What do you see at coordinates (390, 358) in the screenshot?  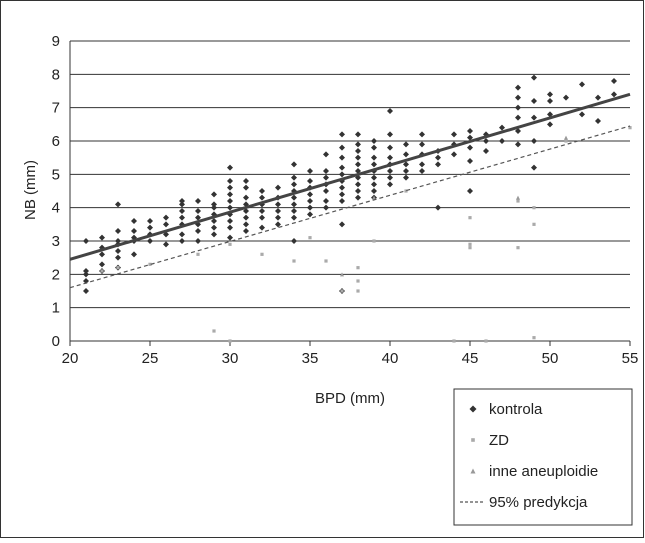 I see `x-tick-label: 40` at bounding box center [390, 358].